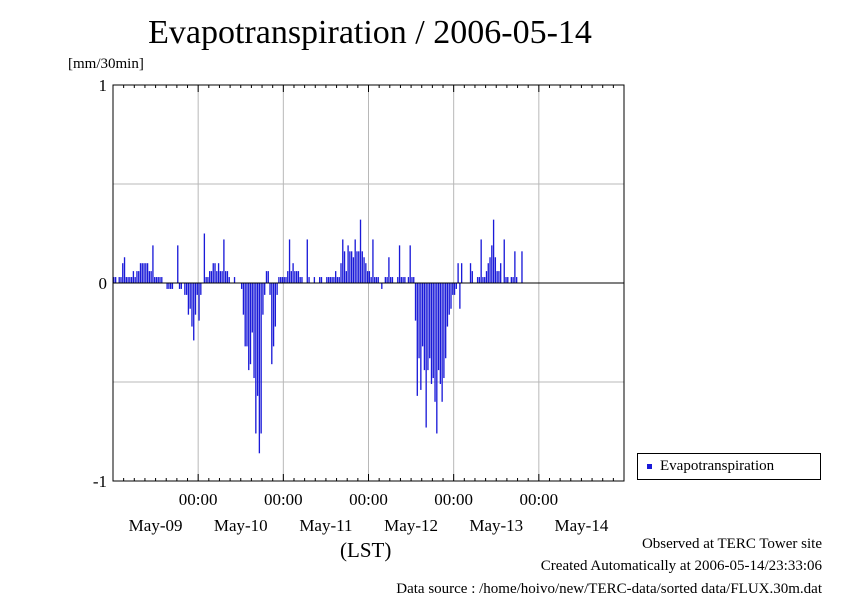 This screenshot has height=598, width=842. Describe the element at coordinates (156, 525) in the screenshot. I see `date-label: May-09` at that location.